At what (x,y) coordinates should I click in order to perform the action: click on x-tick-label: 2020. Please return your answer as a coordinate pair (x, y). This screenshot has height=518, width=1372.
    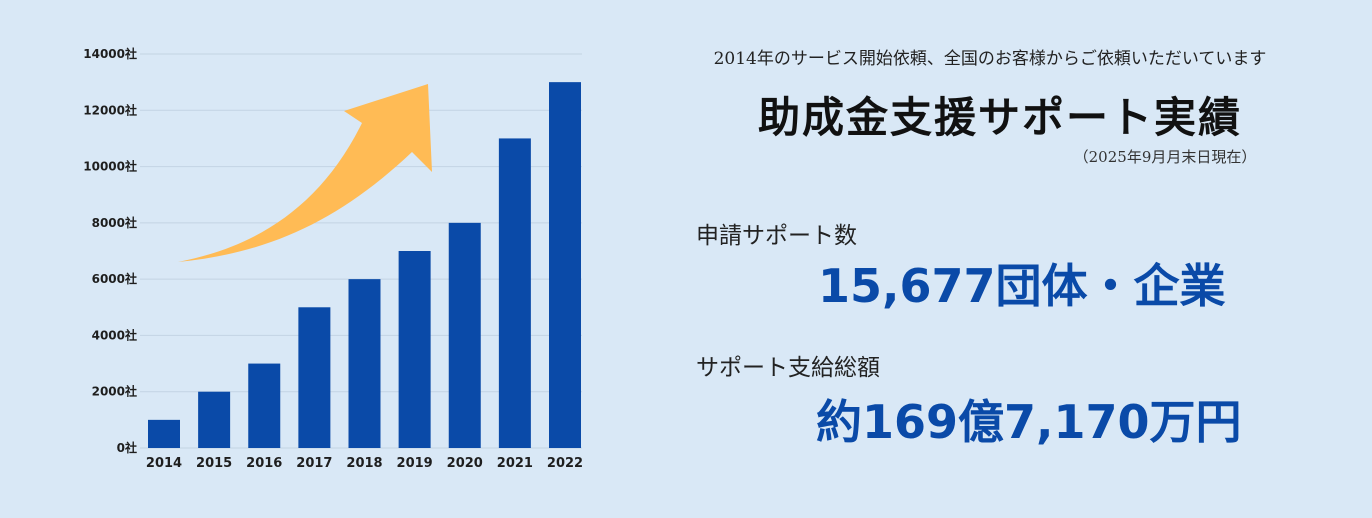
    Looking at the image, I should click on (465, 463).